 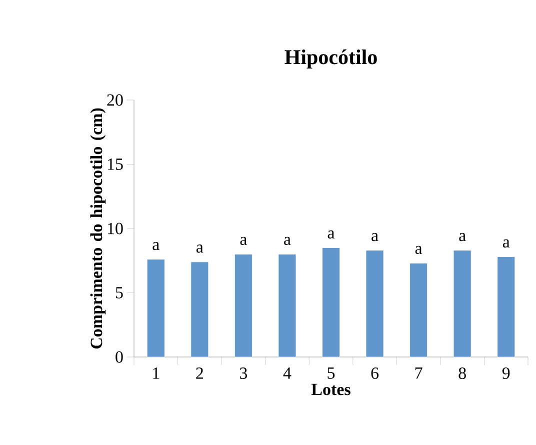 I want to click on y-tick-label: 0, so click(x=119, y=357).